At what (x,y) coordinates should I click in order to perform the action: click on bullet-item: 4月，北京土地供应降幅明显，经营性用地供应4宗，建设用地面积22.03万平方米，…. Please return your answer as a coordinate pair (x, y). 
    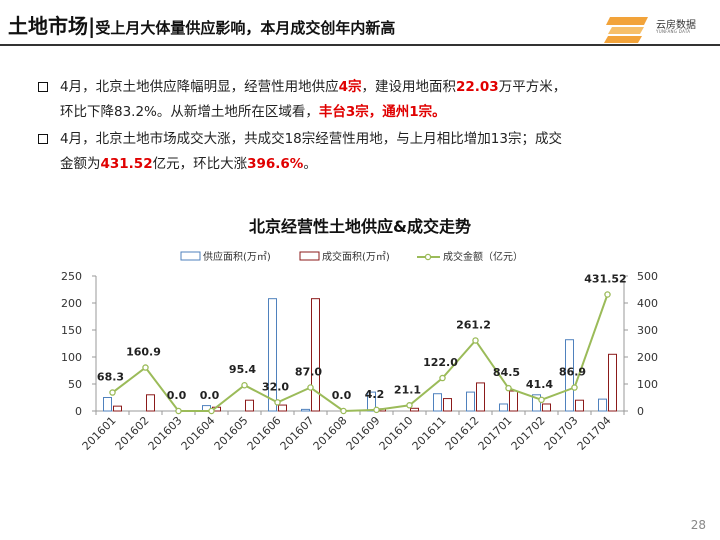
    Looking at the image, I should click on (356, 100).